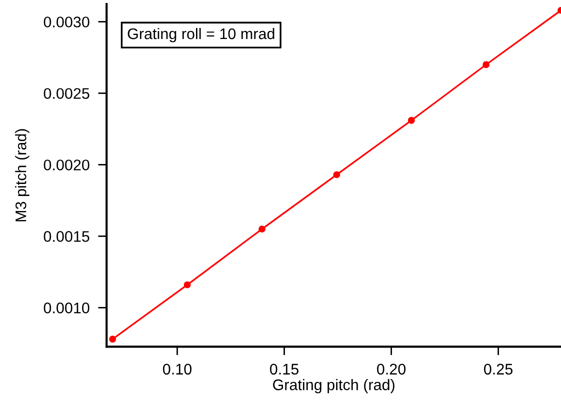 The image size is (561, 412). I want to click on x-tick-label: 0.10, so click(177, 369).